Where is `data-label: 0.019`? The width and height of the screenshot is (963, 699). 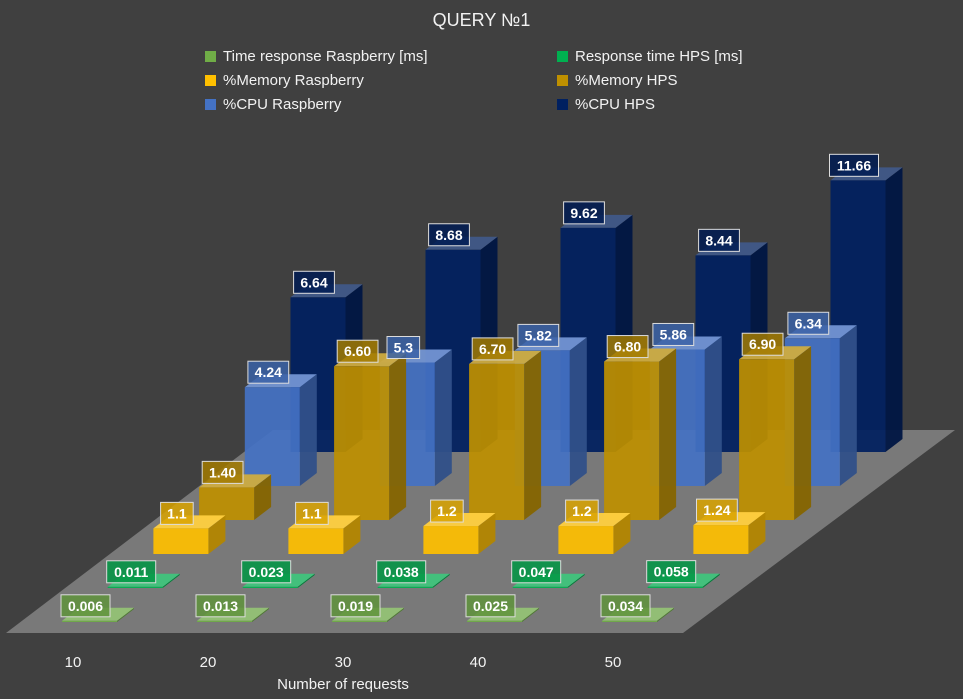
data-label: 0.019 is located at coordinates (355, 606).